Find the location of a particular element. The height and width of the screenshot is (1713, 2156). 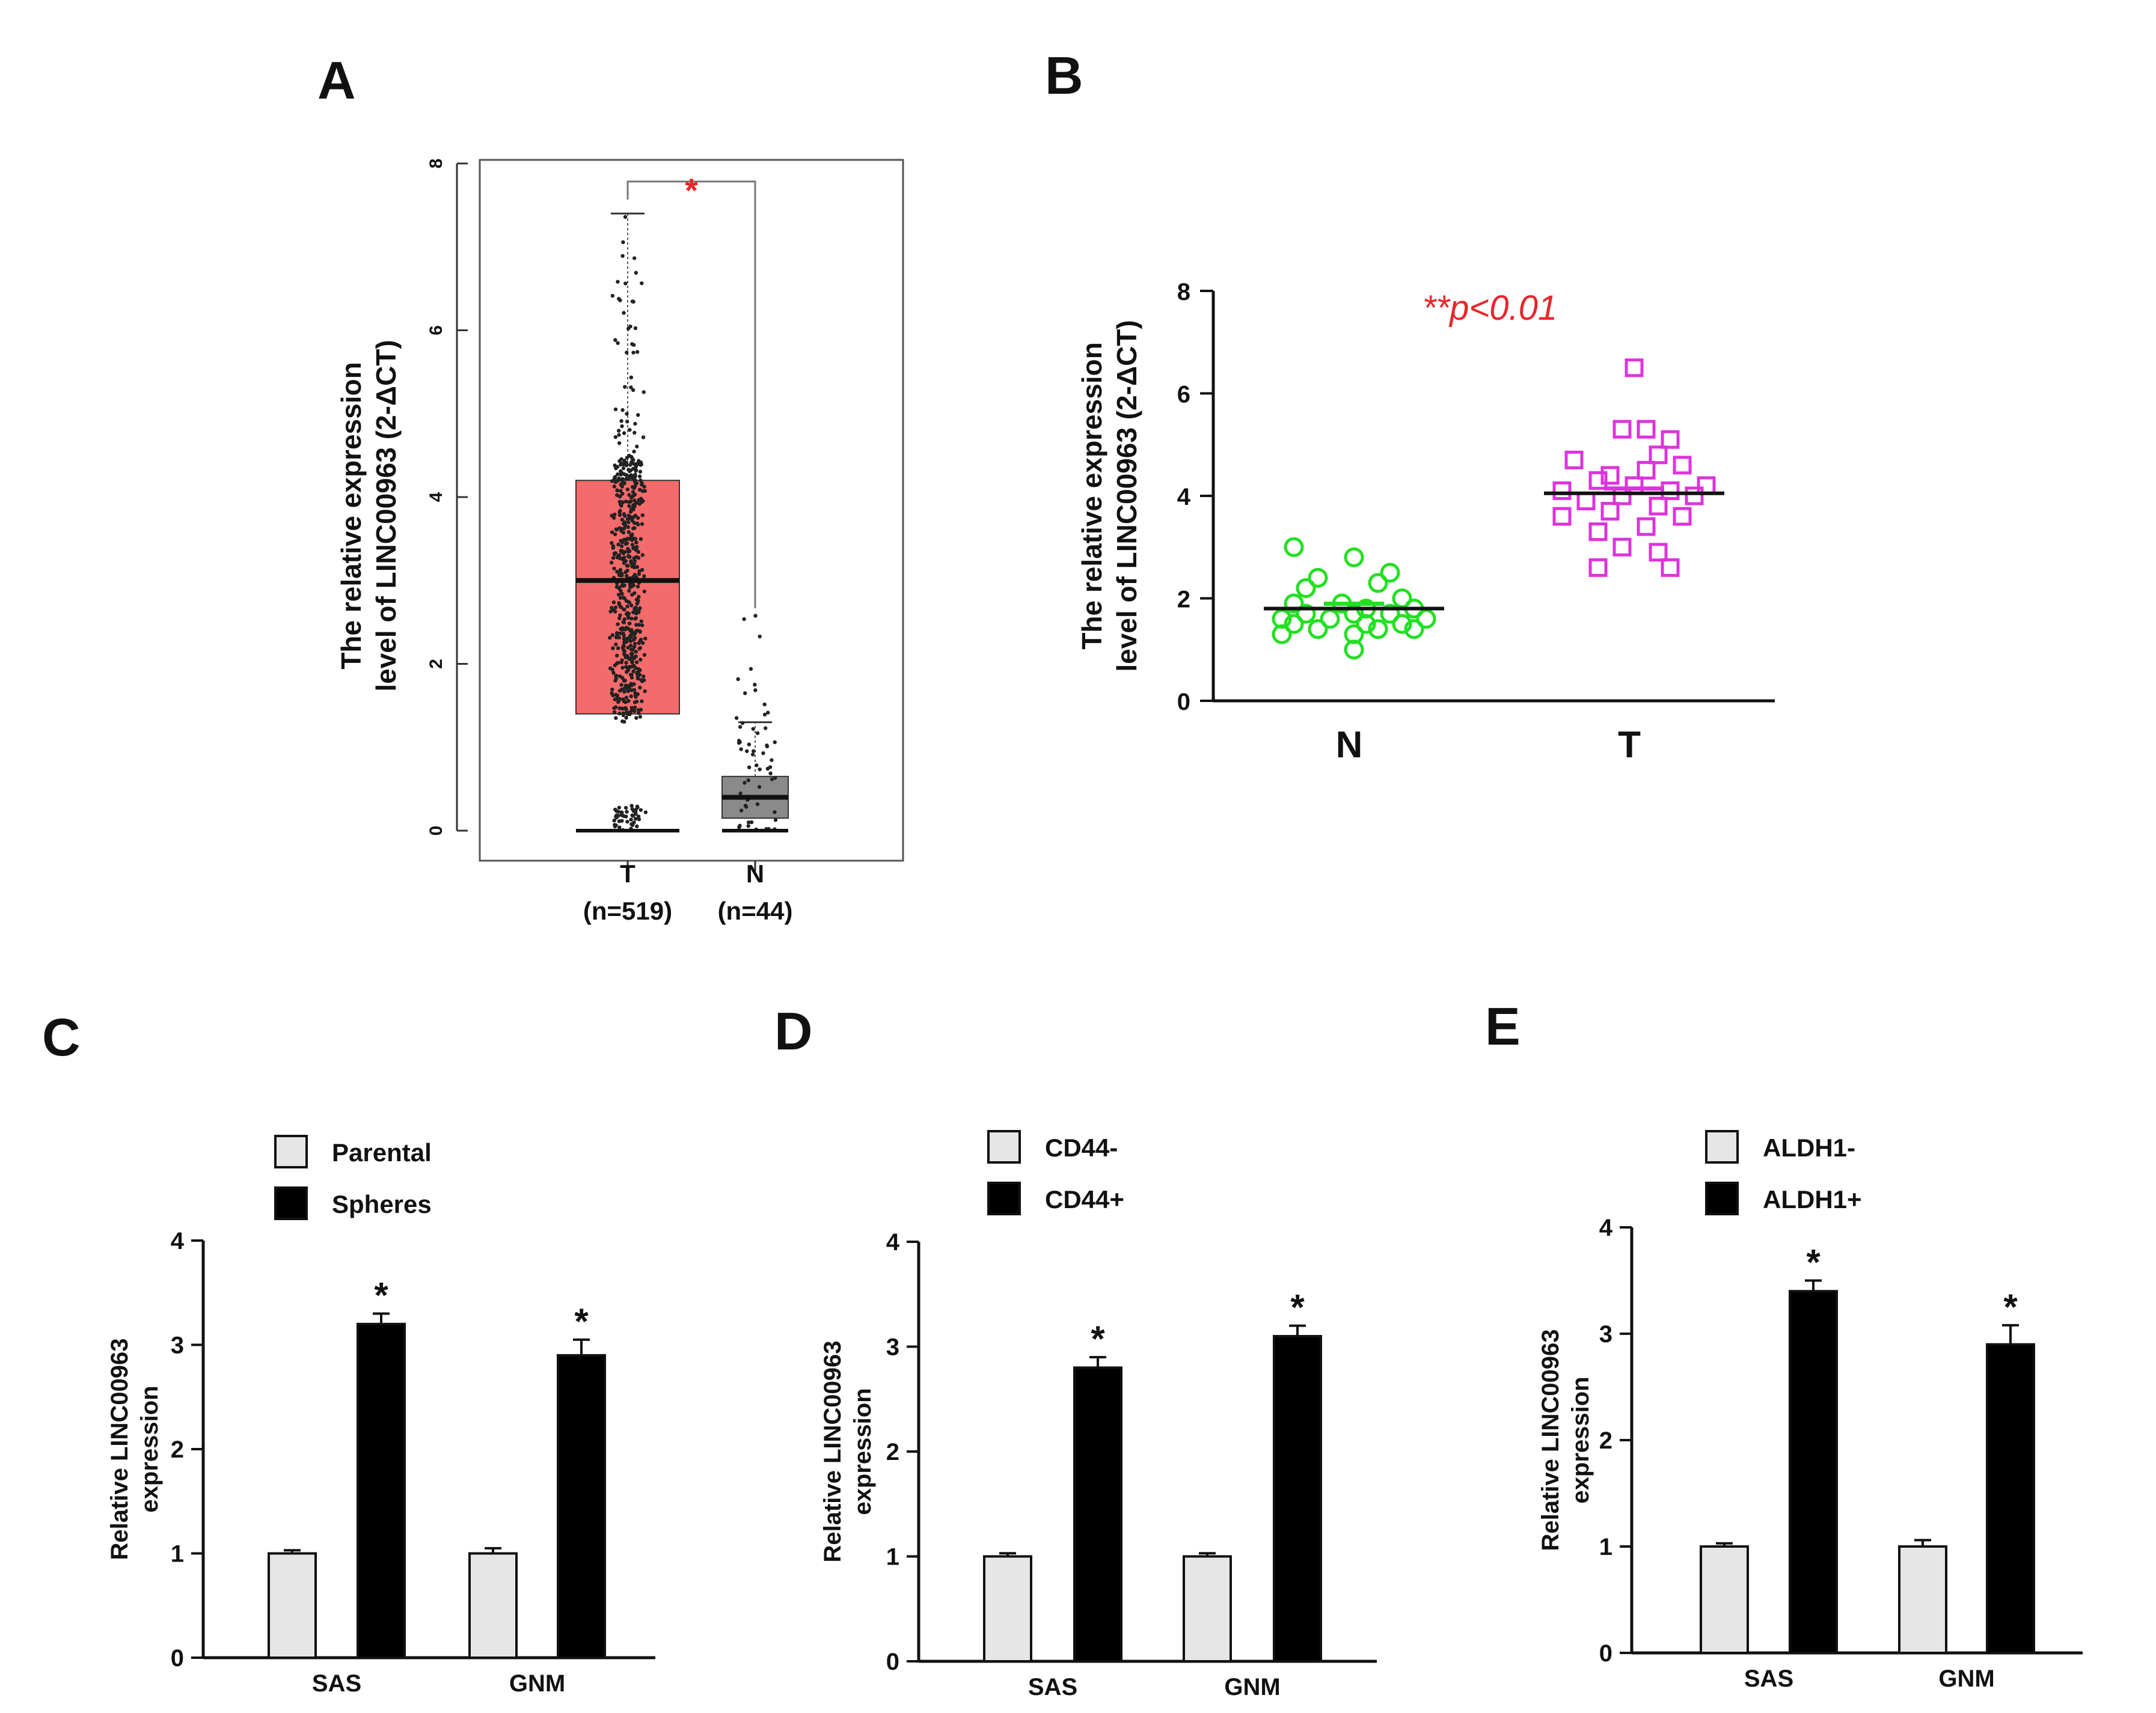

panel-label-b: B is located at coordinates (1064, 75).